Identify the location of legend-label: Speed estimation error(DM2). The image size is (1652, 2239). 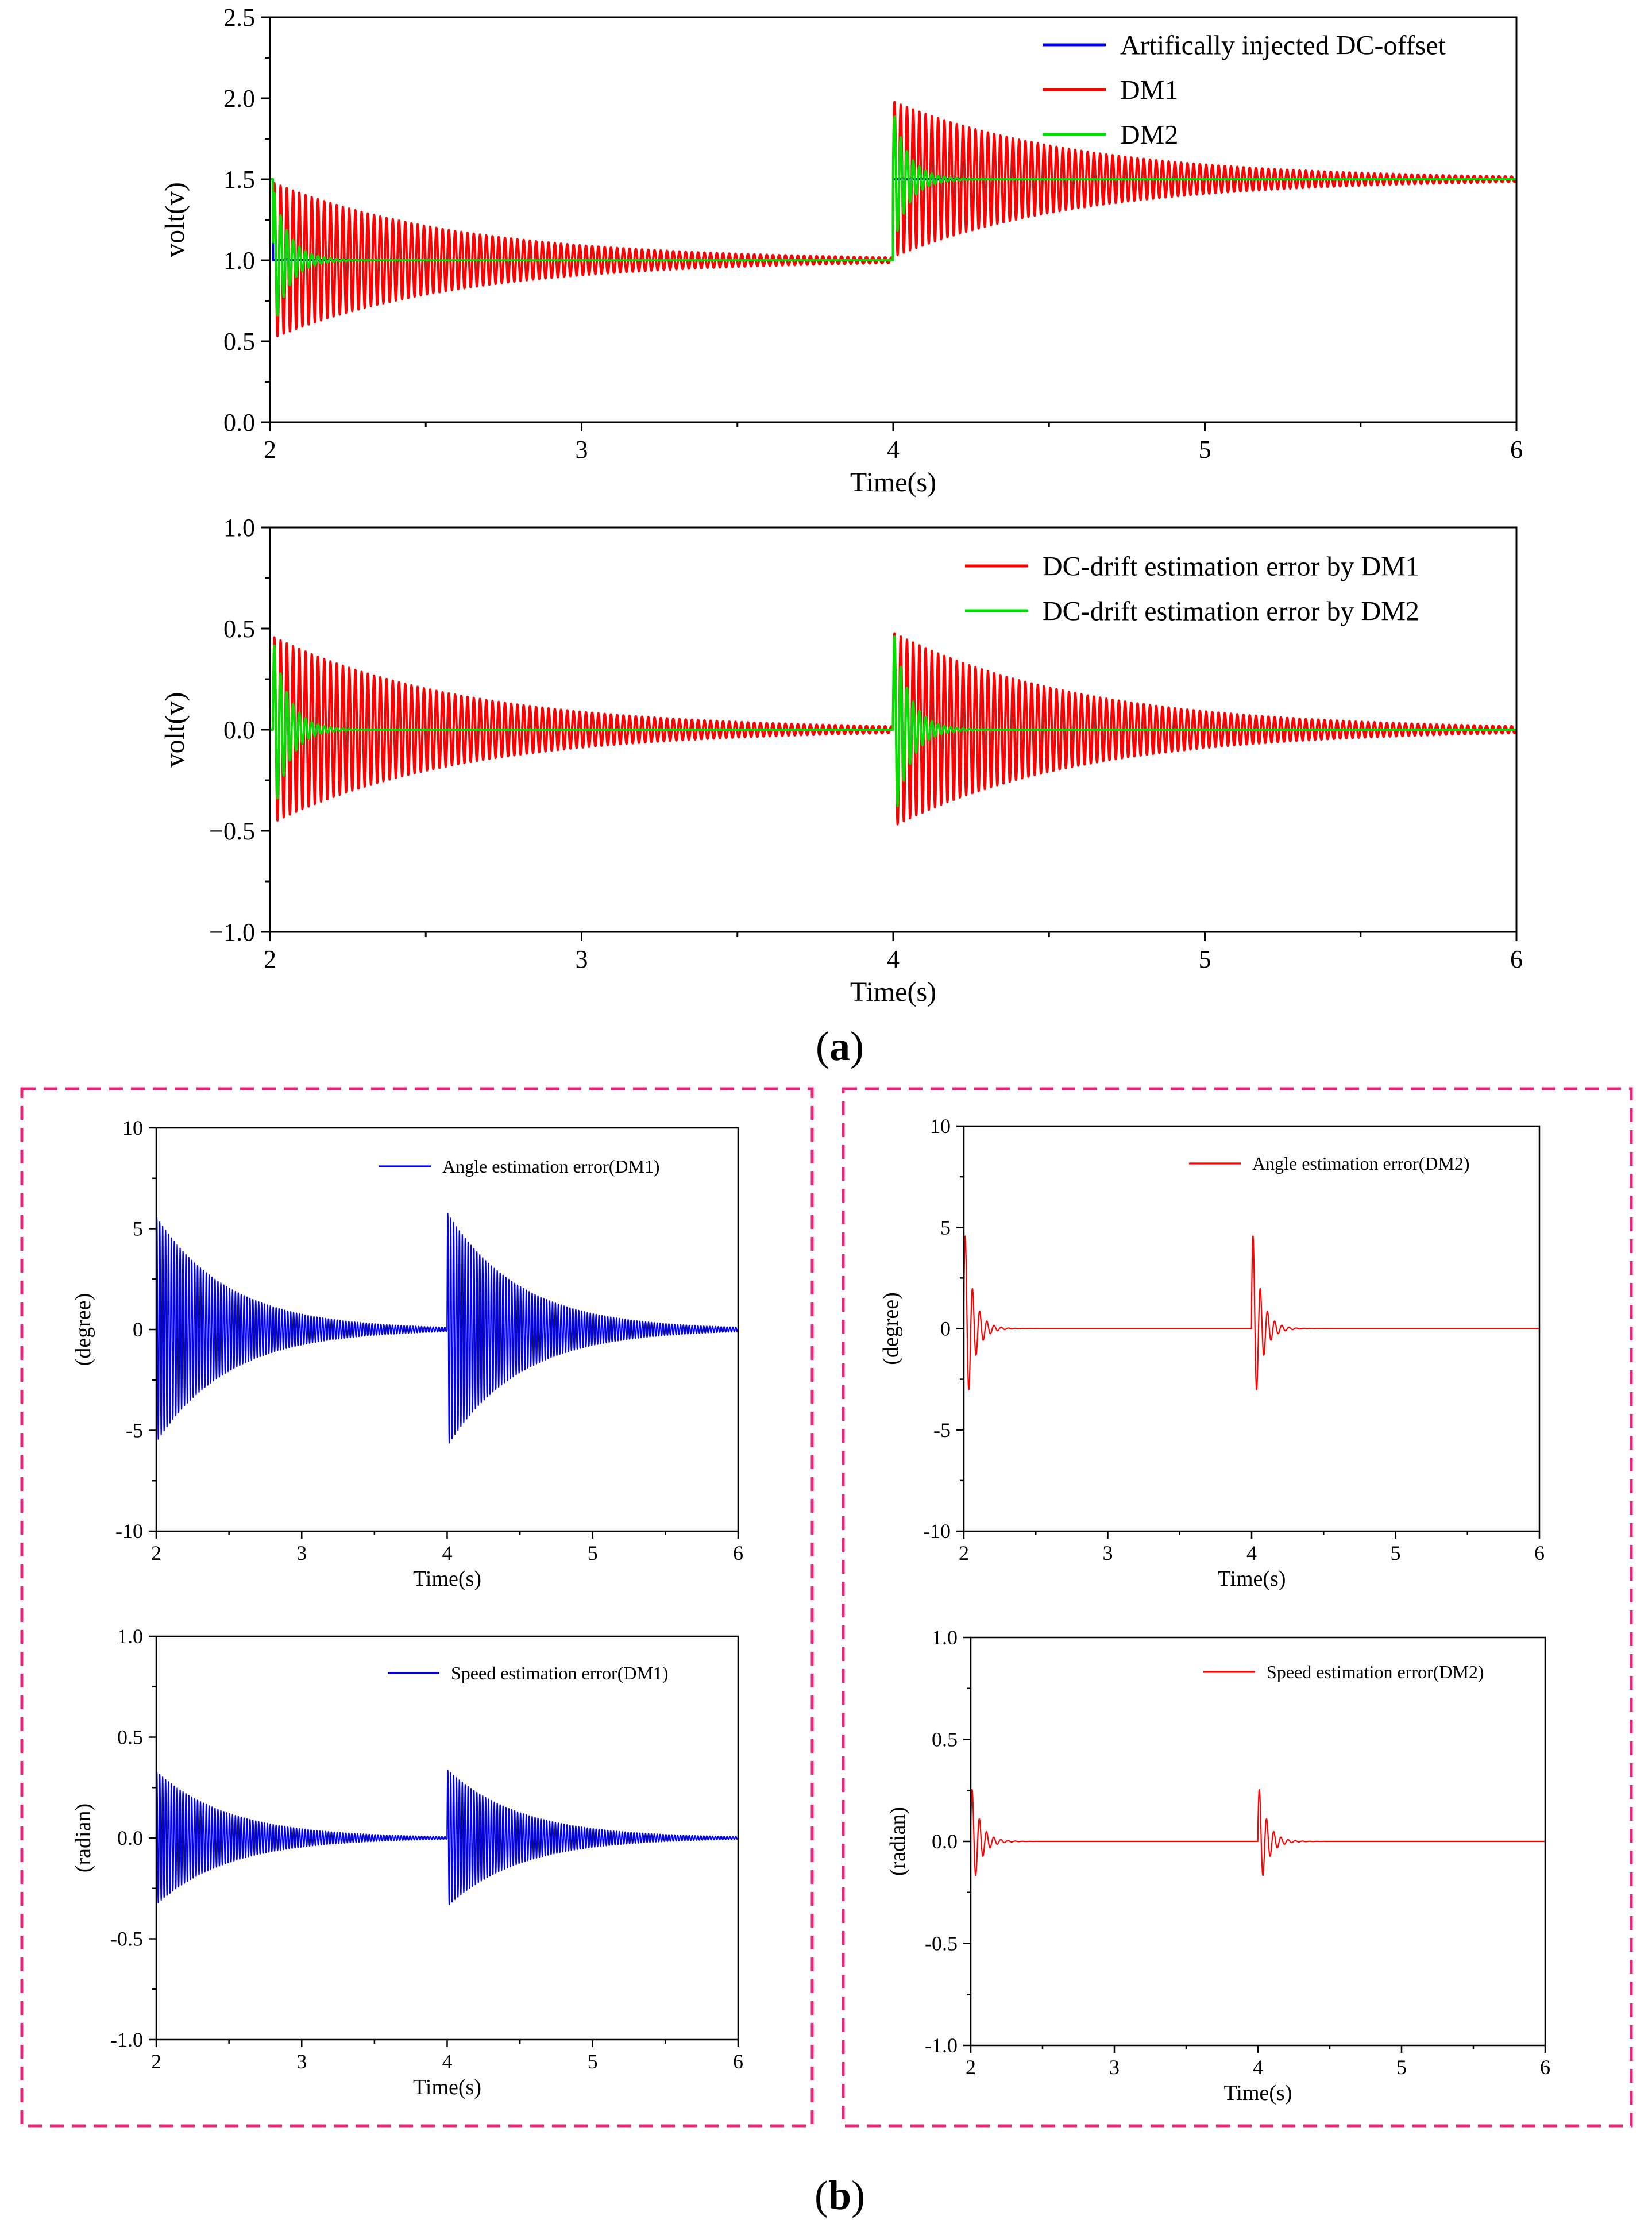
(1375, 1672).